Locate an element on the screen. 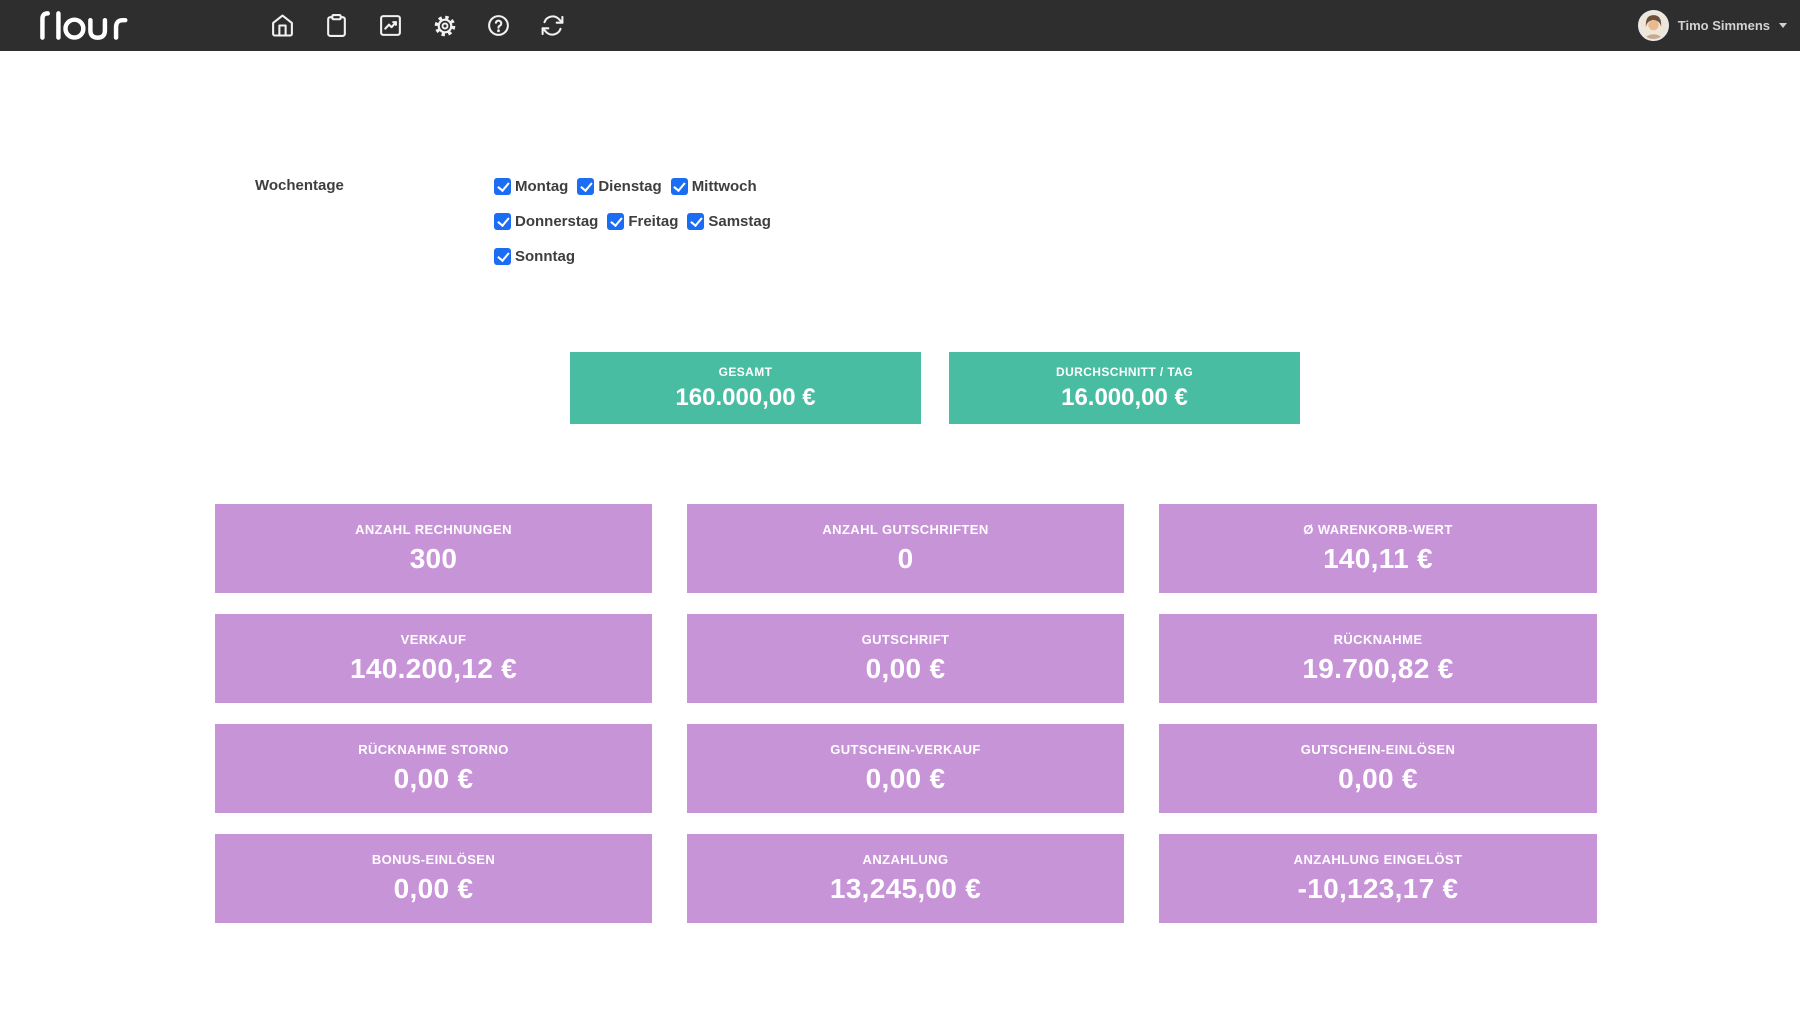  donnerstag-checkbox is located at coordinates (502, 221).